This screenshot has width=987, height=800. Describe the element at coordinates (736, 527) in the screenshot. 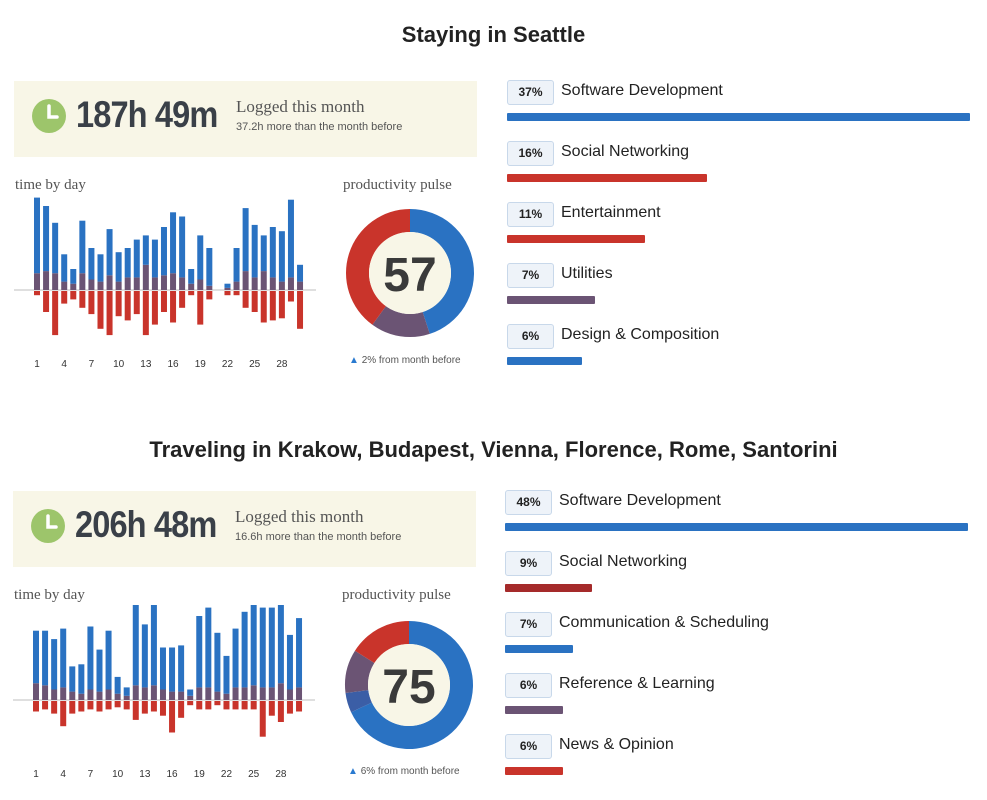

I see `category-bar` at that location.